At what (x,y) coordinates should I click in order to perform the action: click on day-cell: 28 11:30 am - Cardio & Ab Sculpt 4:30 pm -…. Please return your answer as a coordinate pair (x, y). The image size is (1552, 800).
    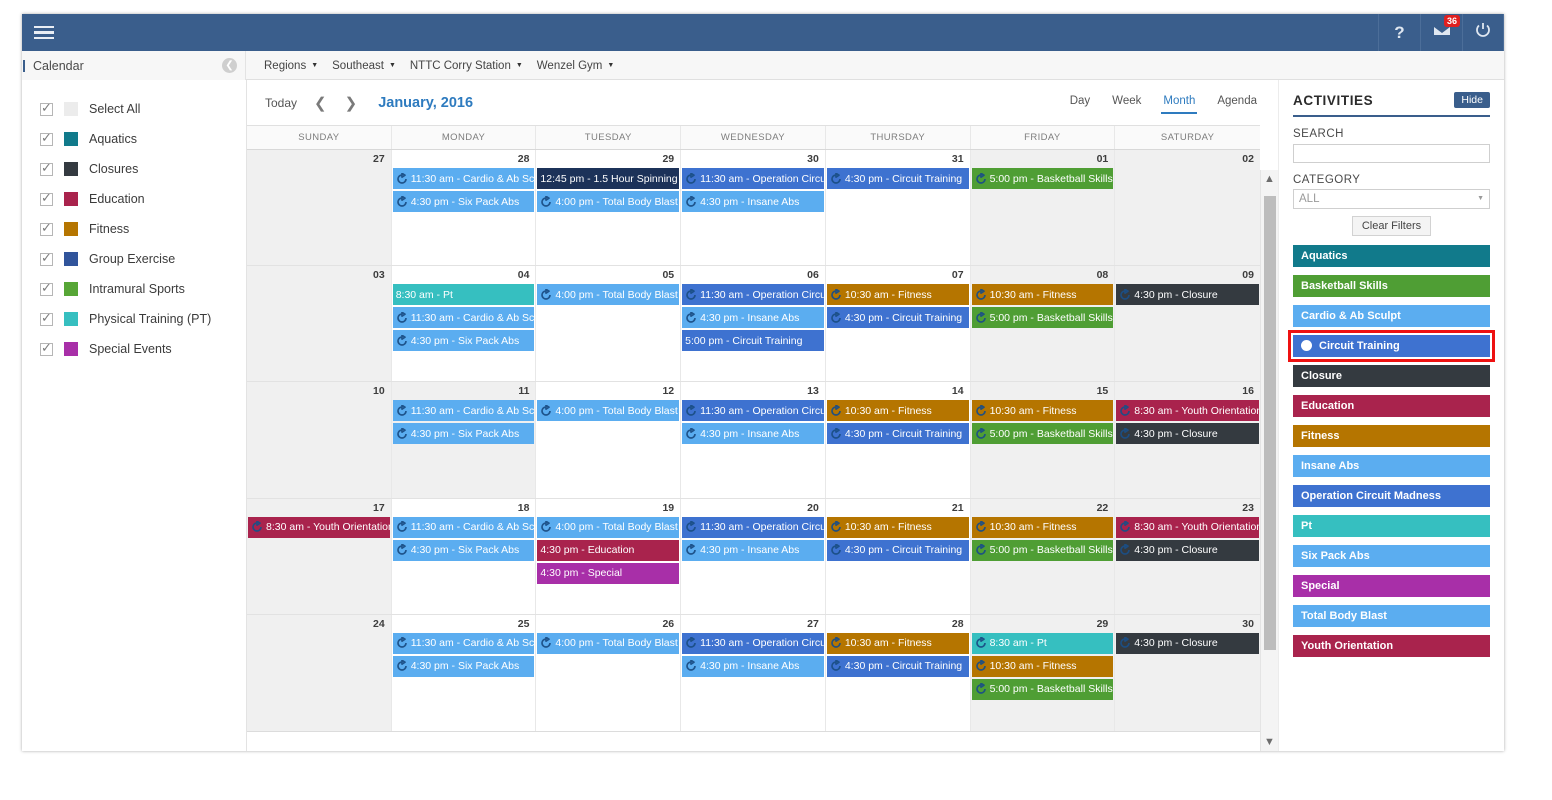
    Looking at the image, I should click on (464, 208).